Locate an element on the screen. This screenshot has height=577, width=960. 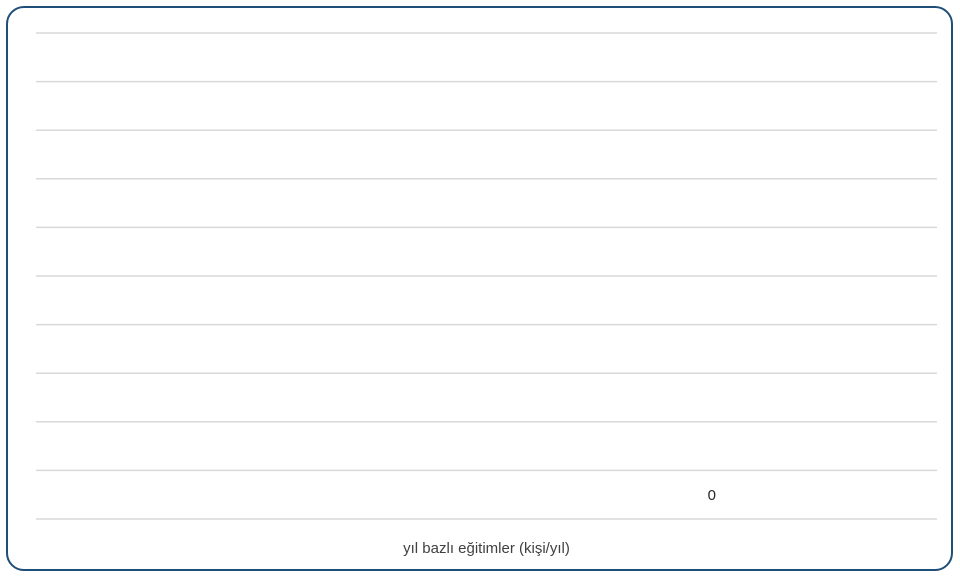
data-label-0-0: 0 is located at coordinates (712, 495).